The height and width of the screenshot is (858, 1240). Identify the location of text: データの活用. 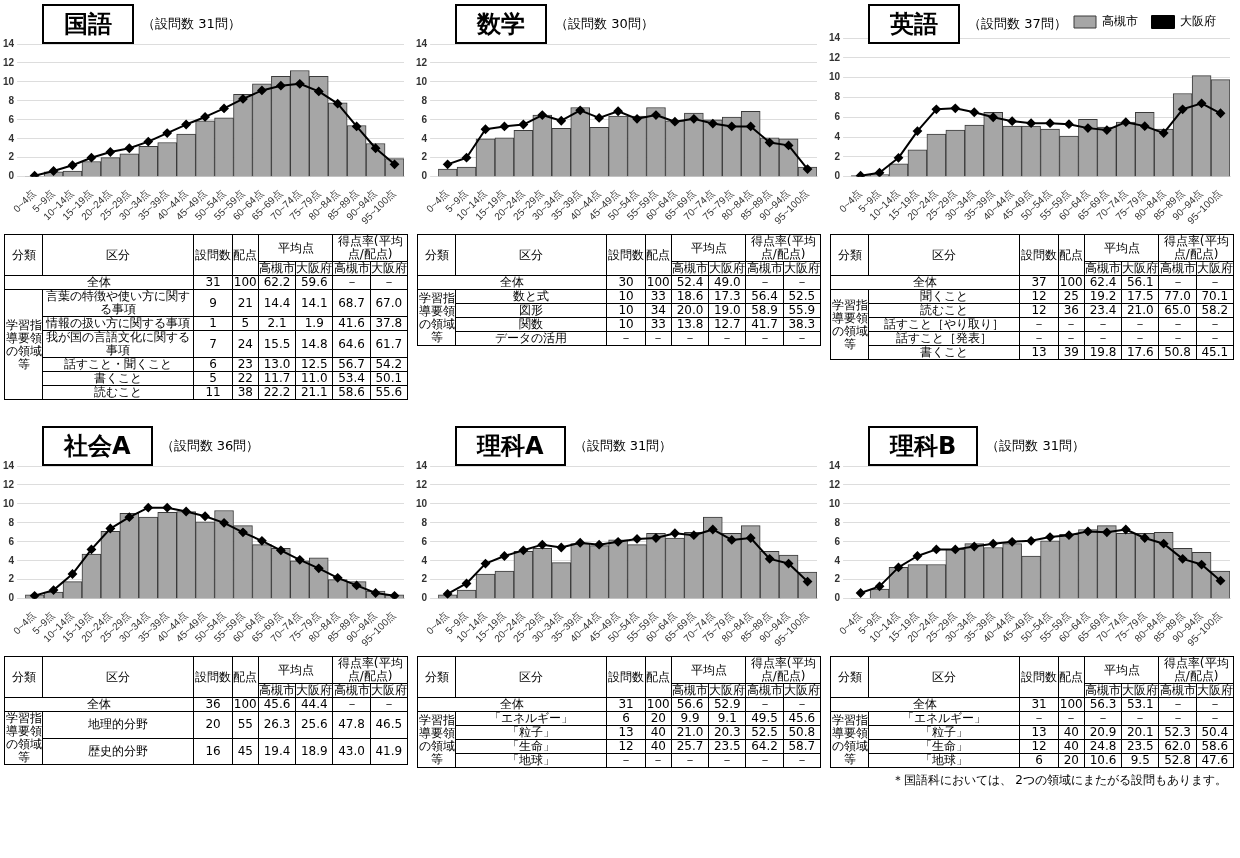
(531, 338).